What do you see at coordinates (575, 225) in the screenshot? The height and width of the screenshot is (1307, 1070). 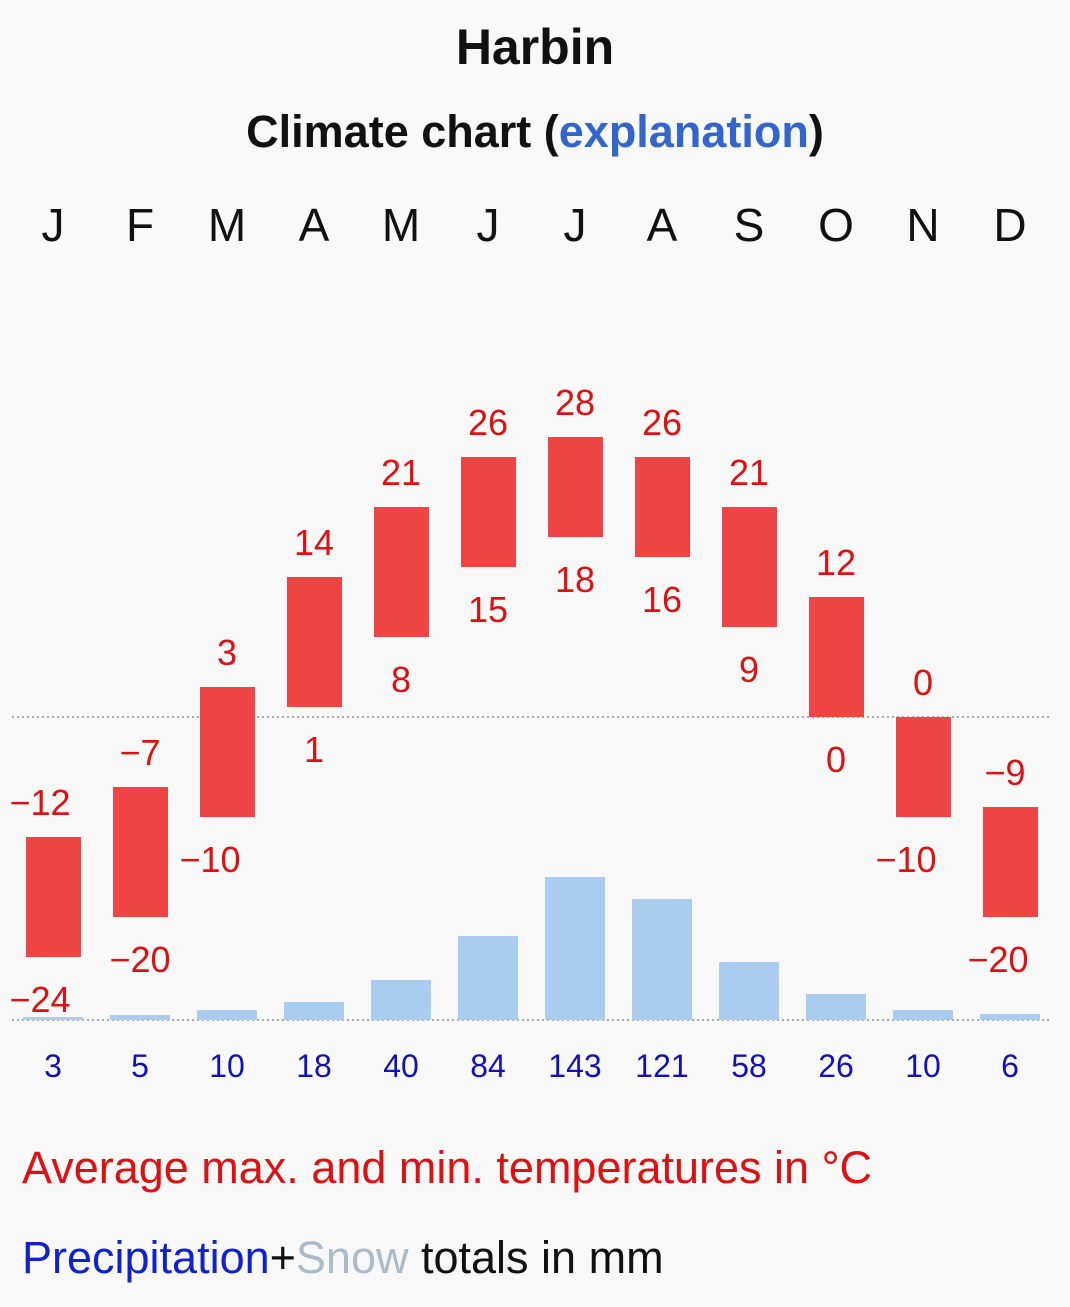 I see `month-label-jul: J` at bounding box center [575, 225].